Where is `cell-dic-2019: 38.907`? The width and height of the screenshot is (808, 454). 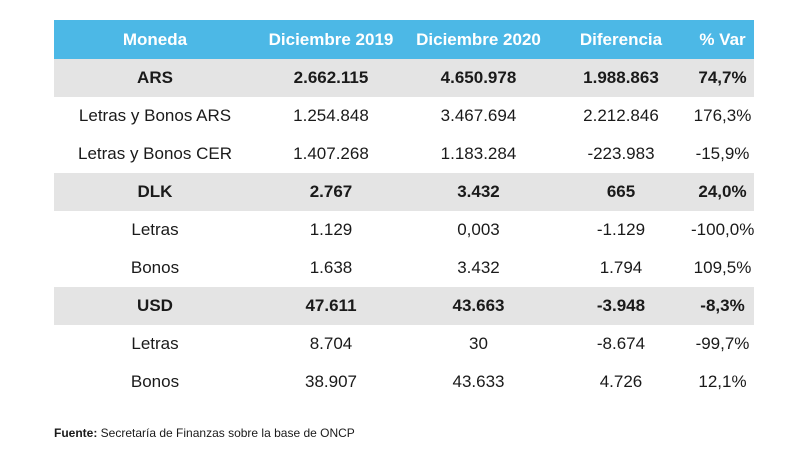 cell-dic-2019: 38.907 is located at coordinates (331, 381).